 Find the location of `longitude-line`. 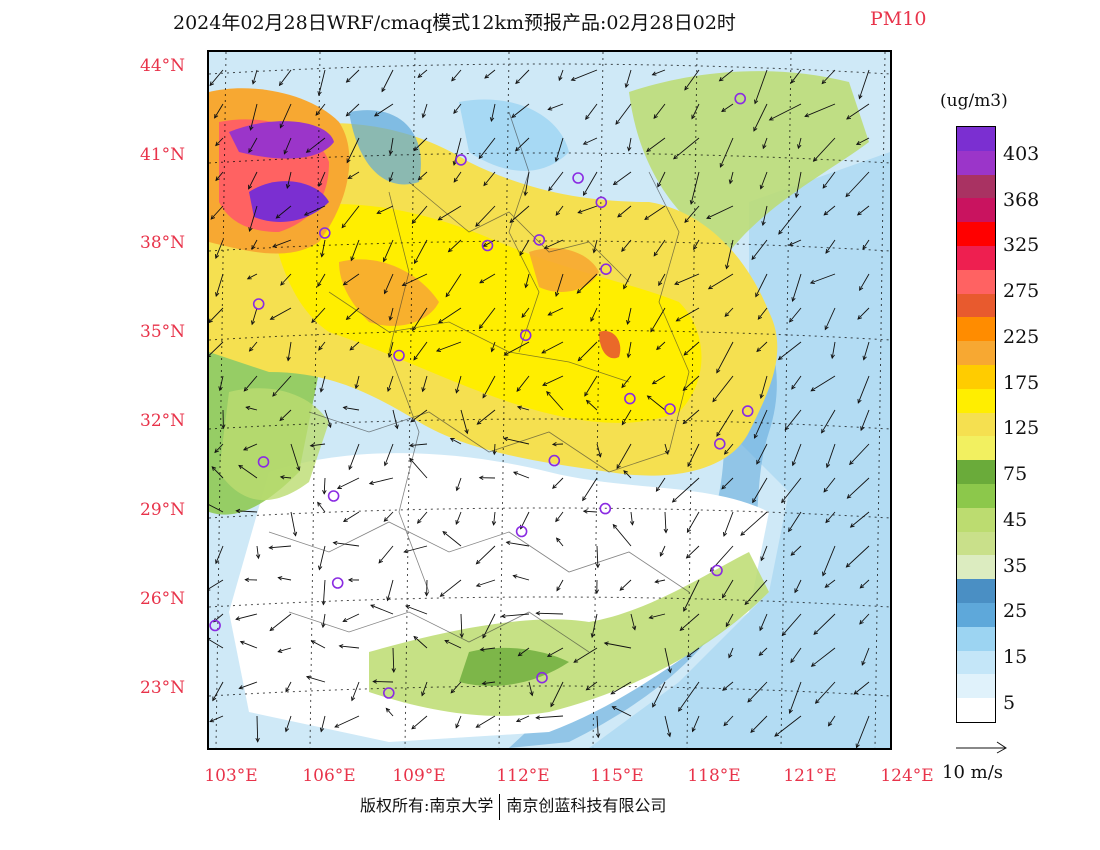

longitude-line is located at coordinates (786, 400).